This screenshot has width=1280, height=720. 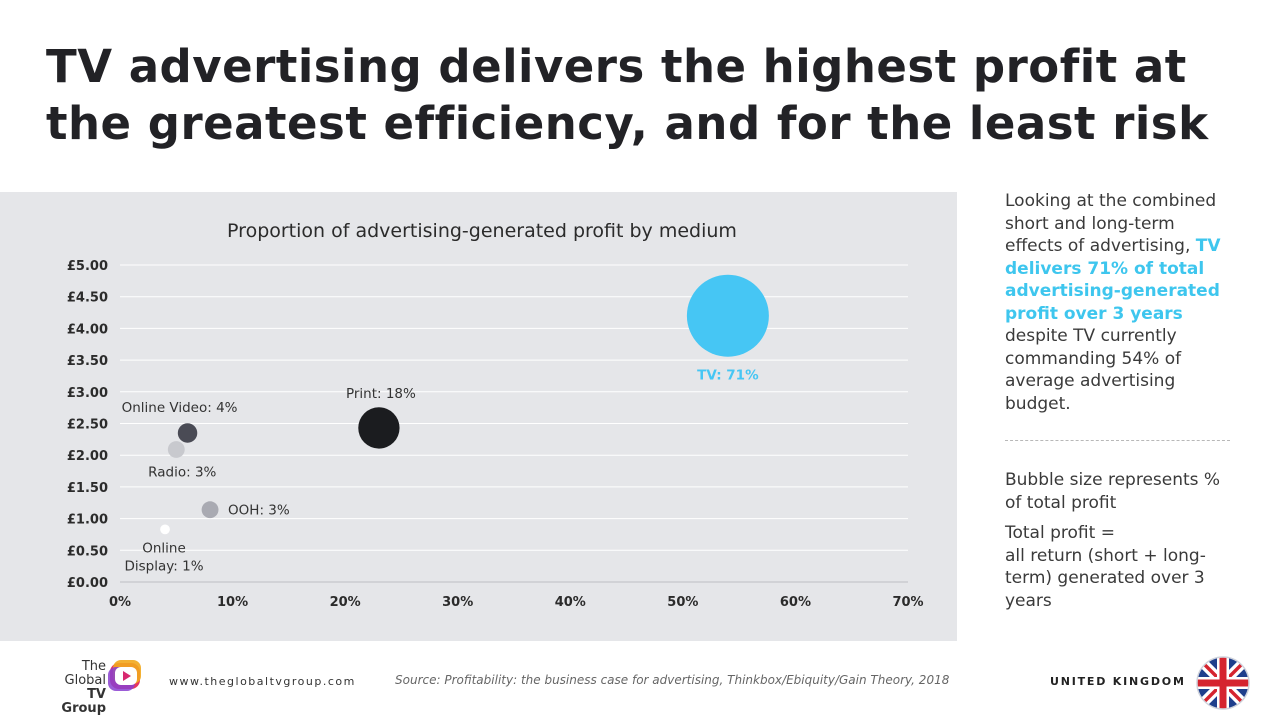 I want to click on bubble-label: TV: 71%, so click(x=728, y=376).